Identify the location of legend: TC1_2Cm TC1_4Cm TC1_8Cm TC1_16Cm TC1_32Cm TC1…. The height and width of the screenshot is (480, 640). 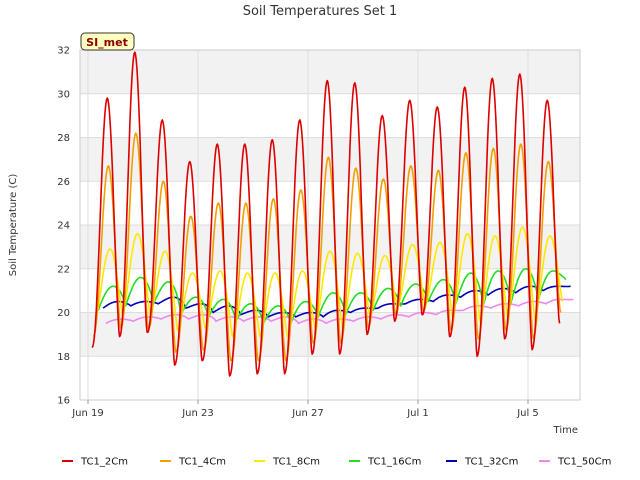
(336, 462).